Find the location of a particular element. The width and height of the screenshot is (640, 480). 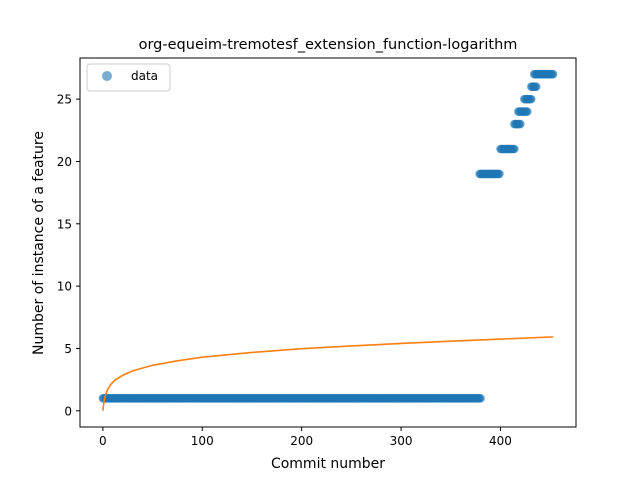

y-tick-label: 15 is located at coordinates (64, 224).